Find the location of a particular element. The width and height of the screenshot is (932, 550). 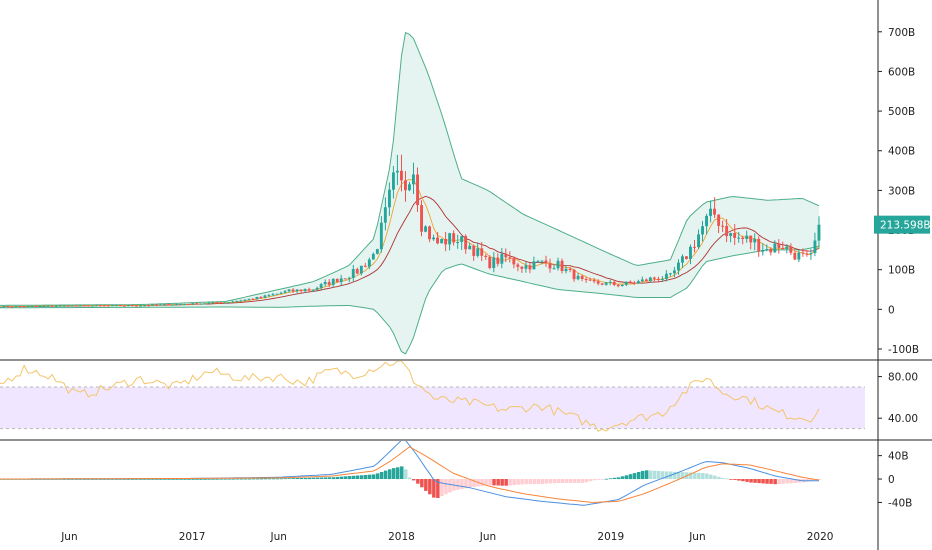

price-axis-tick-label: 400B is located at coordinates (901, 152).